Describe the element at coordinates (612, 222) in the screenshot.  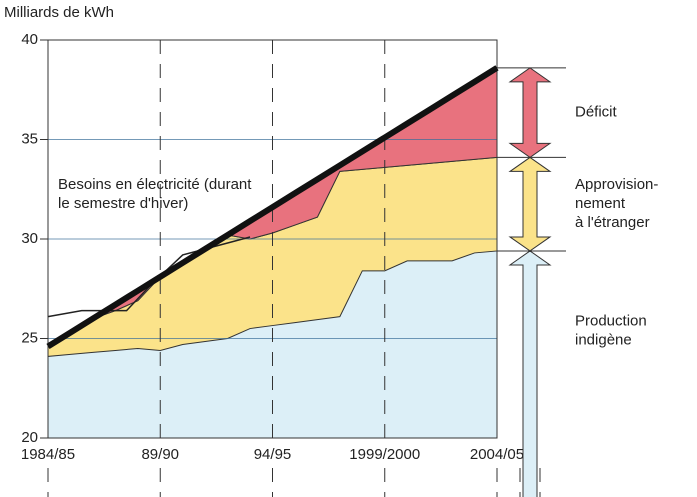
I see `legend-line: à l'étranger` at that location.